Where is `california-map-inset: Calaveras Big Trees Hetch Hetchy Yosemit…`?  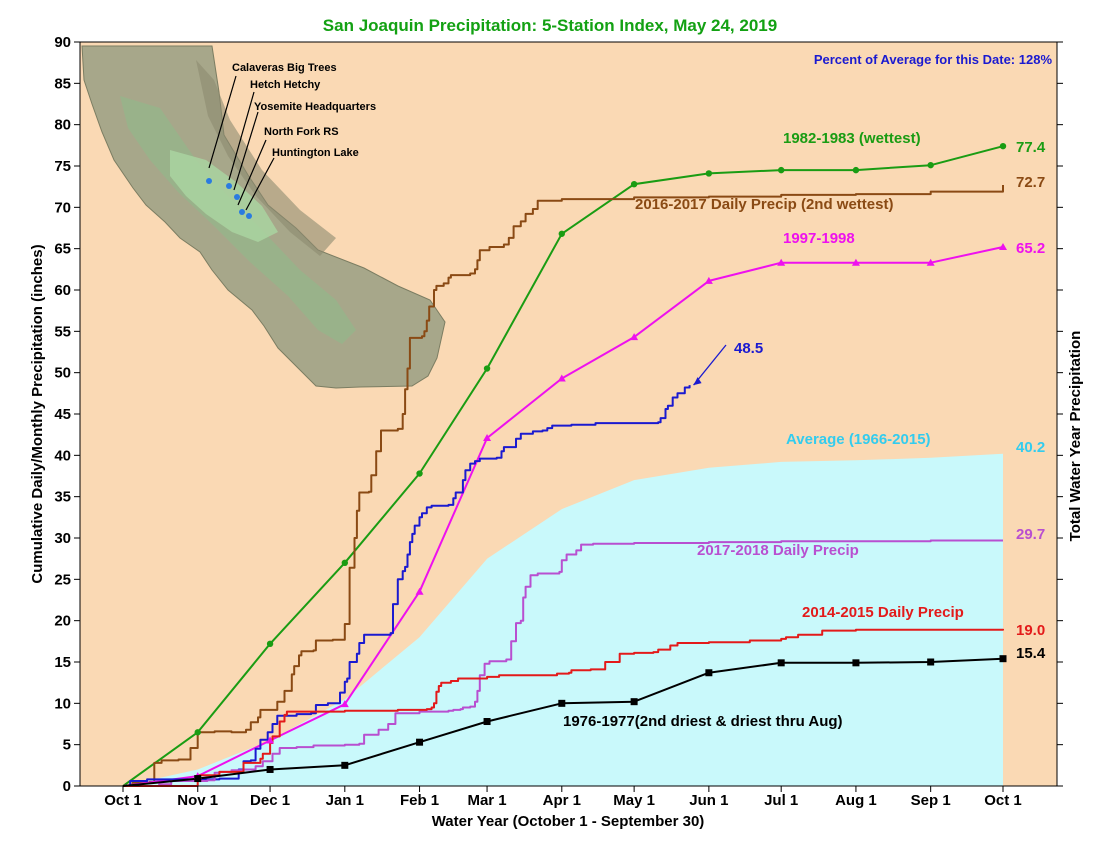 california-map-inset: Calaveras Big Trees Hetch Hetchy Yosemit… is located at coordinates (263, 217).